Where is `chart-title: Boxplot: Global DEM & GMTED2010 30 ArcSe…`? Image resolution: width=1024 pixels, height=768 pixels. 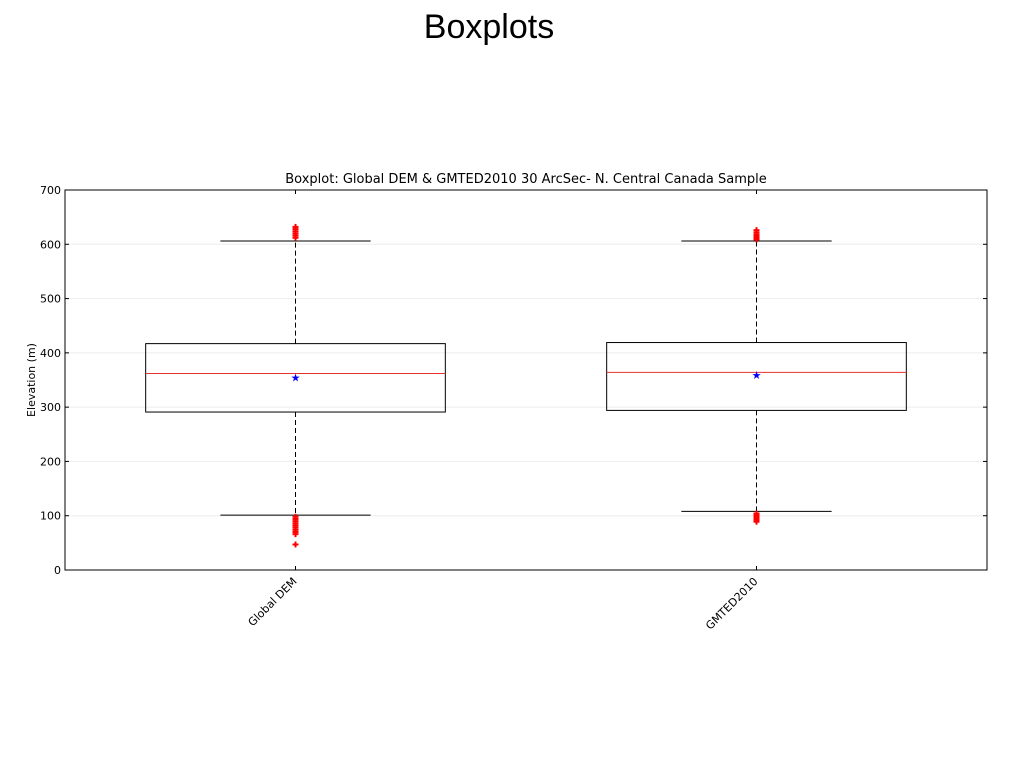
chart-title: Boxplot: Global DEM & GMTED2010 30 ArcSe… is located at coordinates (526, 179).